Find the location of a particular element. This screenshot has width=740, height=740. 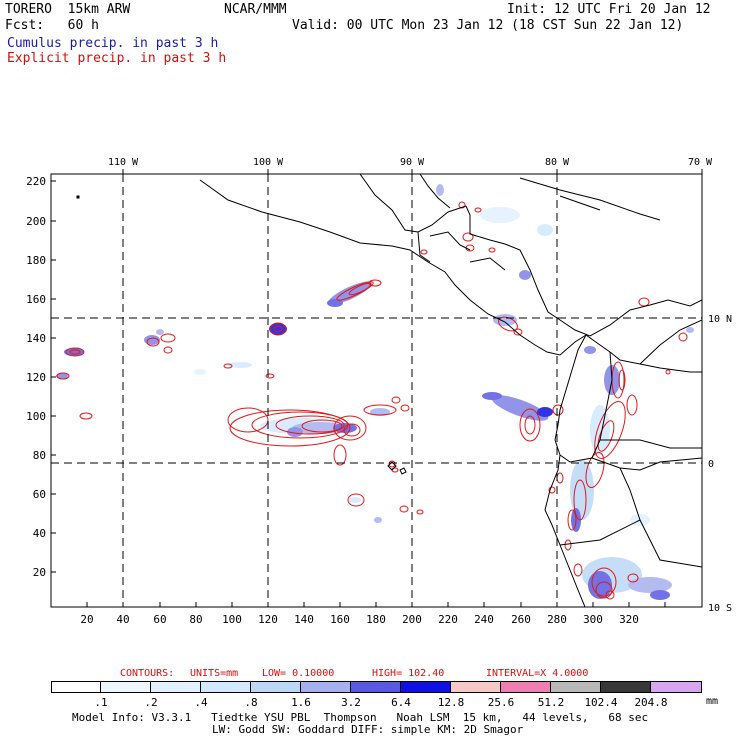

contour-units: UNITS=mm is located at coordinates (214, 673).